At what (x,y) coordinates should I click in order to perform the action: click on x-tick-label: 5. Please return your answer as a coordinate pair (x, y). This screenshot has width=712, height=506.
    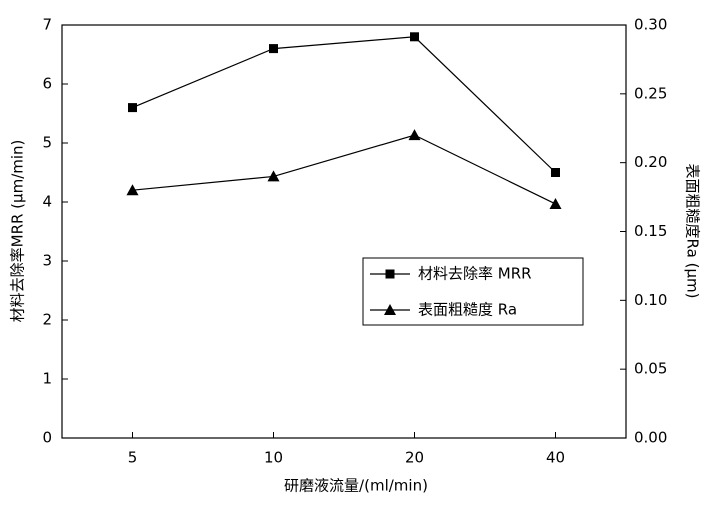
    Looking at the image, I should click on (133, 458).